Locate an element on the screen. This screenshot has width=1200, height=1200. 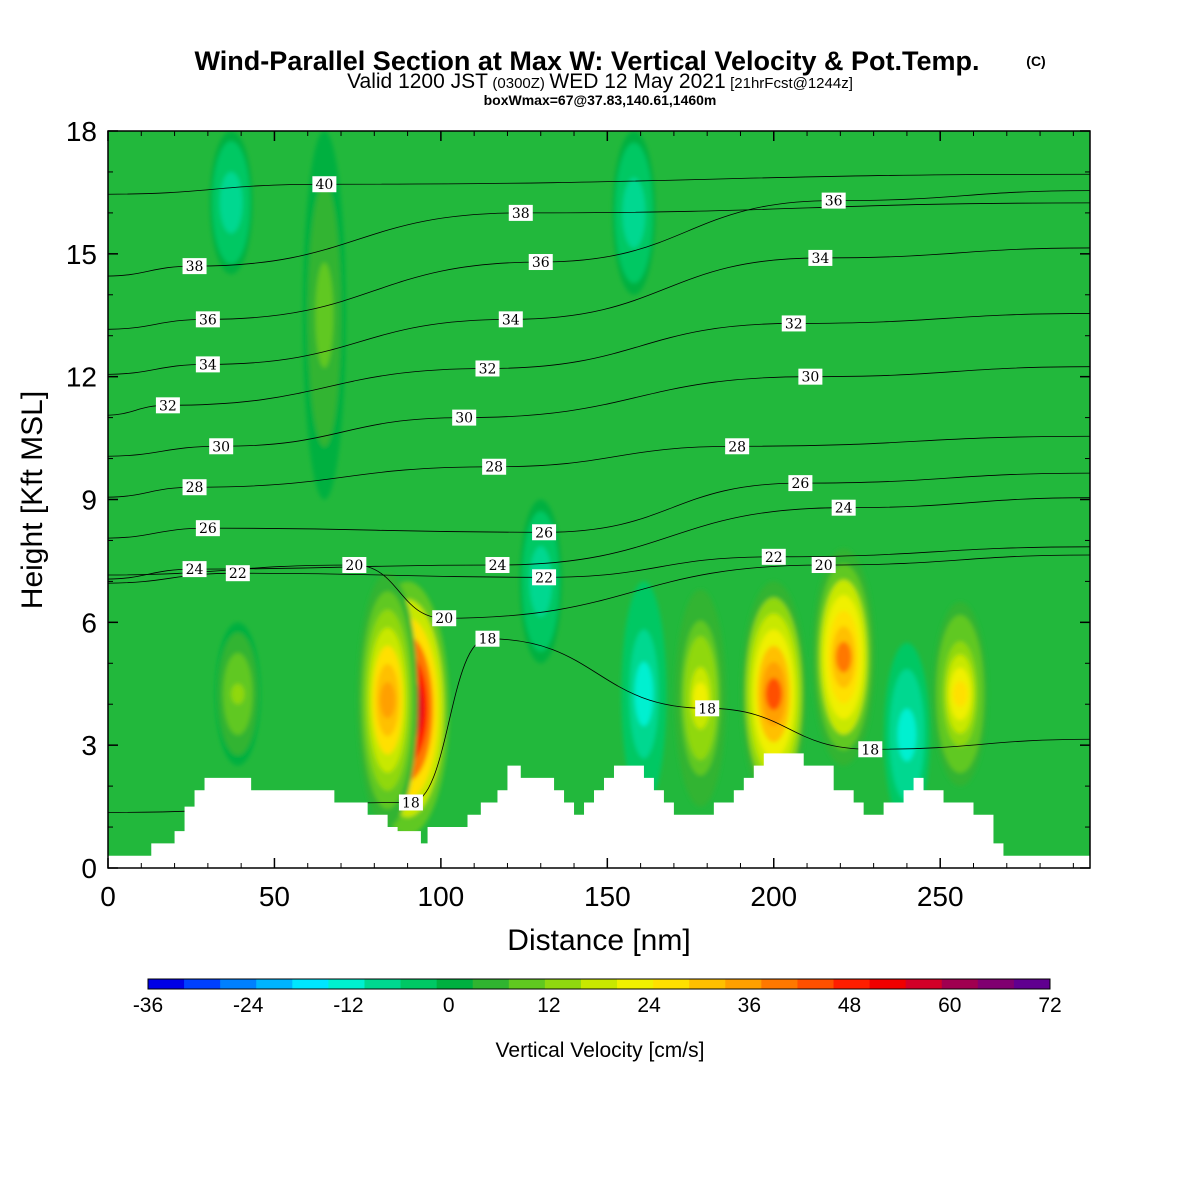
colorbar-tick-label: 0 is located at coordinates (449, 1005).